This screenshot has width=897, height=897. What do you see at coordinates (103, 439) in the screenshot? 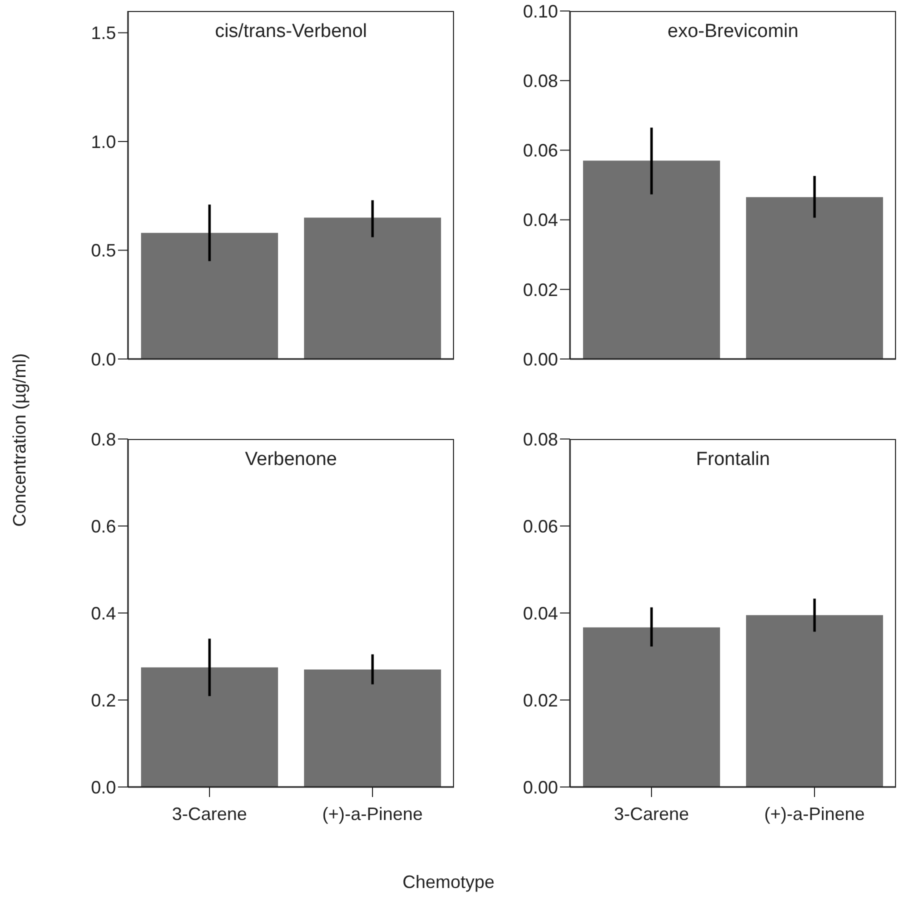
I see `y-tick-label: 0.8` at bounding box center [103, 439].